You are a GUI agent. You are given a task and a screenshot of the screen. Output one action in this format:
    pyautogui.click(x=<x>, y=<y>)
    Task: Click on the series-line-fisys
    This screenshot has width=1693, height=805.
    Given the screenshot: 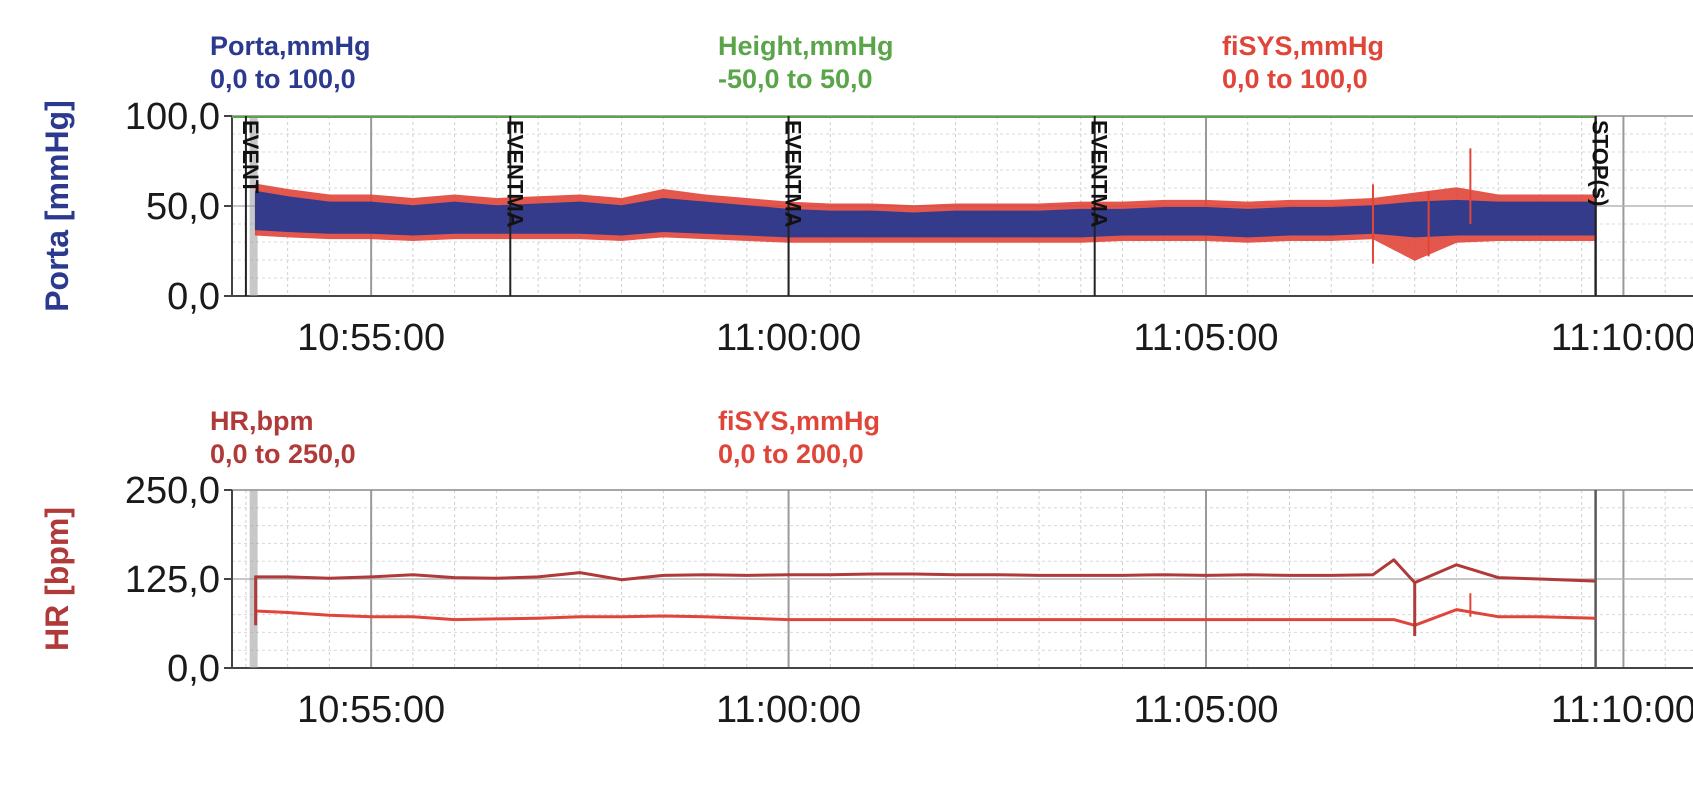 What is the action you would take?
    pyautogui.click(x=925, y=617)
    